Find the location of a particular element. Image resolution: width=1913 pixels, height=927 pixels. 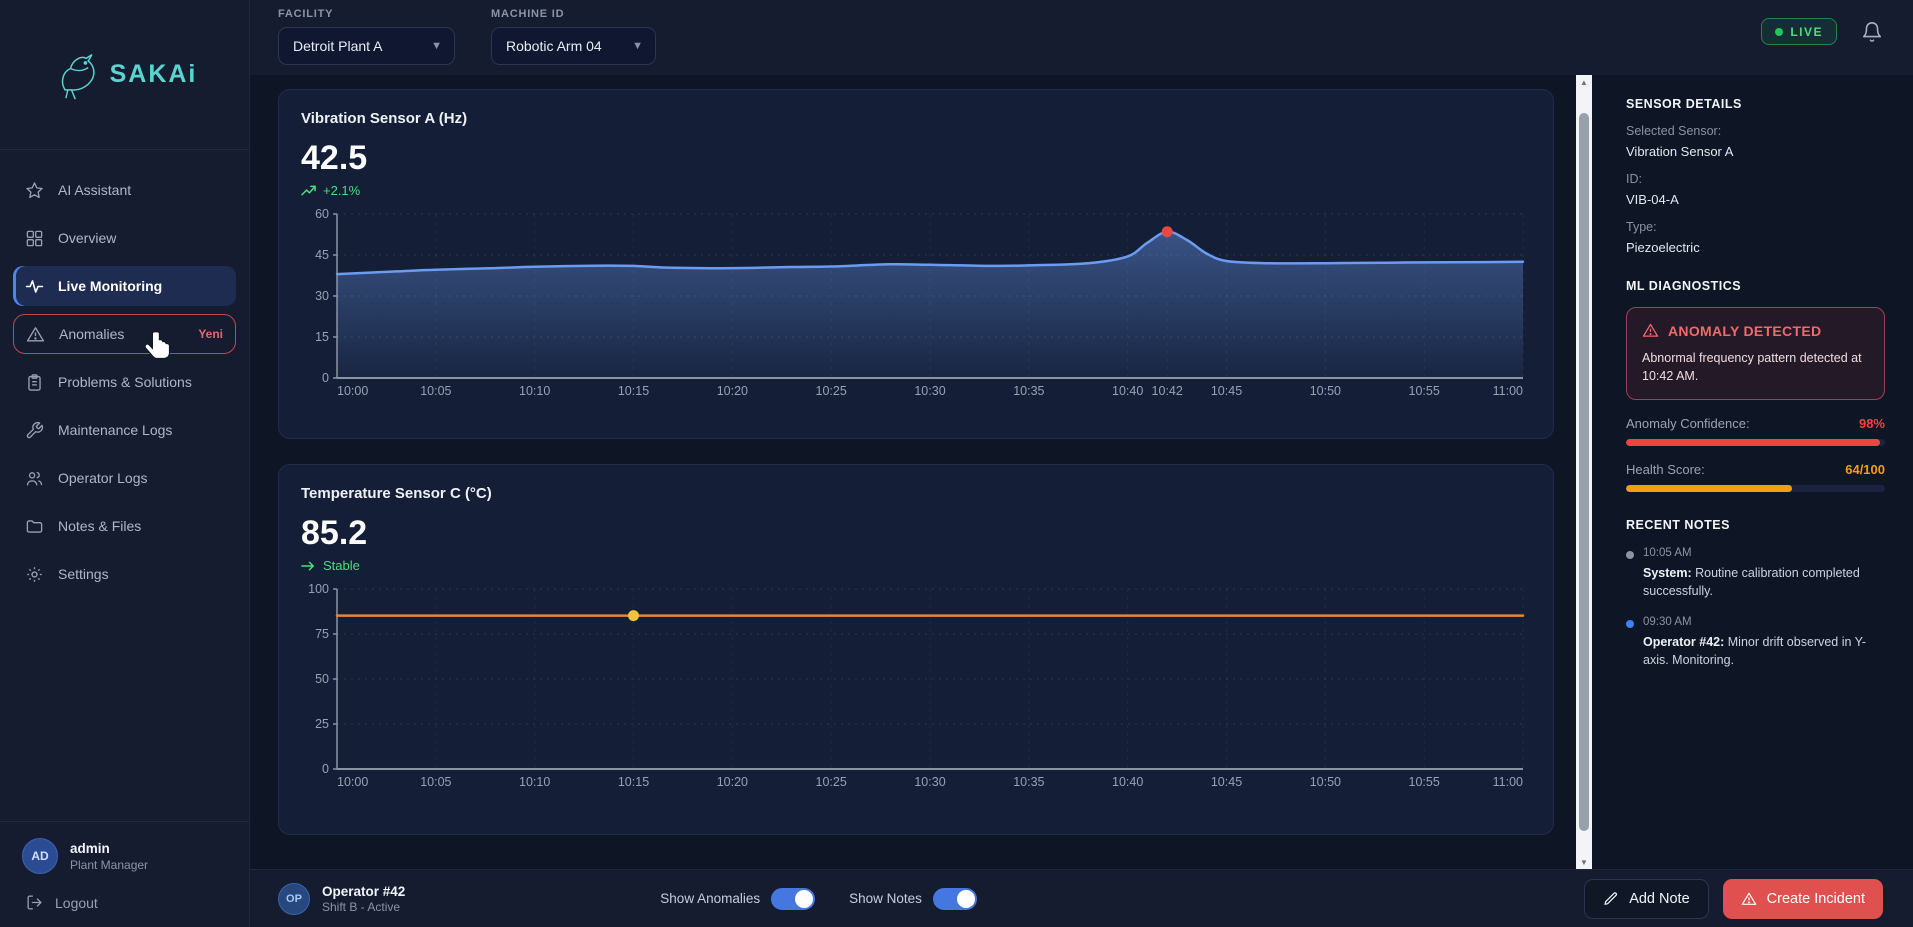

sidebar-item-label: Problems & Solutions is located at coordinates (125, 382).